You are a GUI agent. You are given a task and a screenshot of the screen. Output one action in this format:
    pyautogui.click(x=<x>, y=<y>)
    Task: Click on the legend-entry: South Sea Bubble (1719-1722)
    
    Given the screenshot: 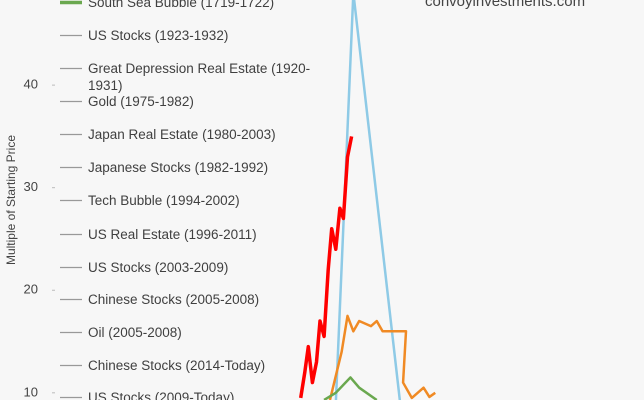 What is the action you would take?
    pyautogui.click(x=181, y=5)
    